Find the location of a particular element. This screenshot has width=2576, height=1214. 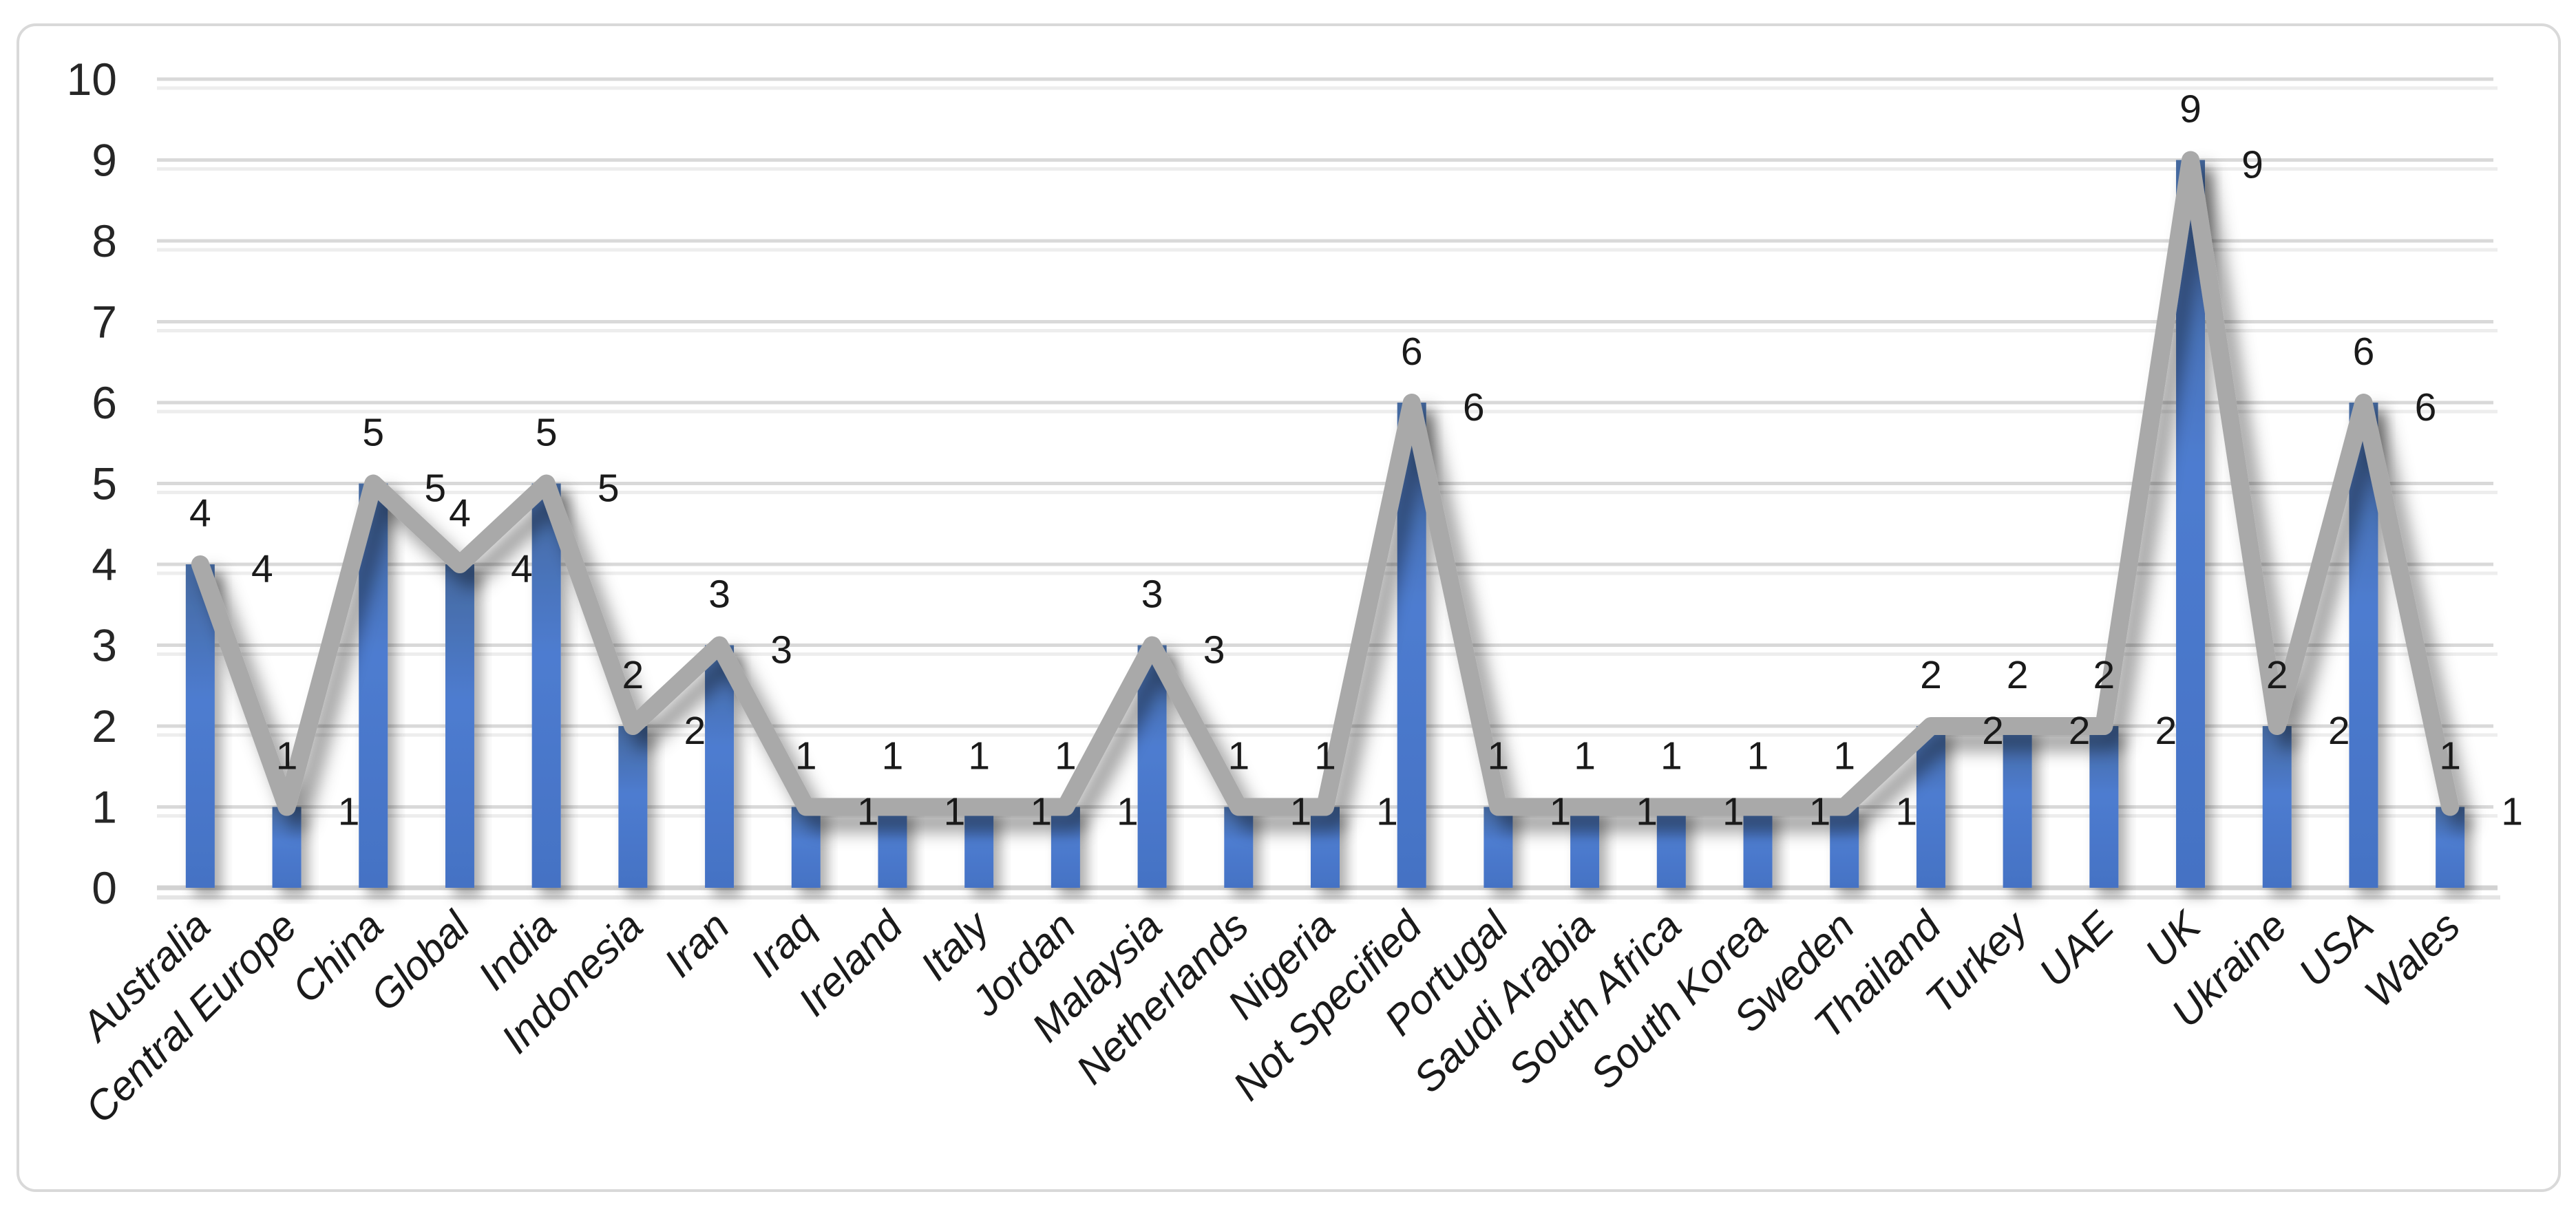

y-tick-label: 10 is located at coordinates (92, 79).